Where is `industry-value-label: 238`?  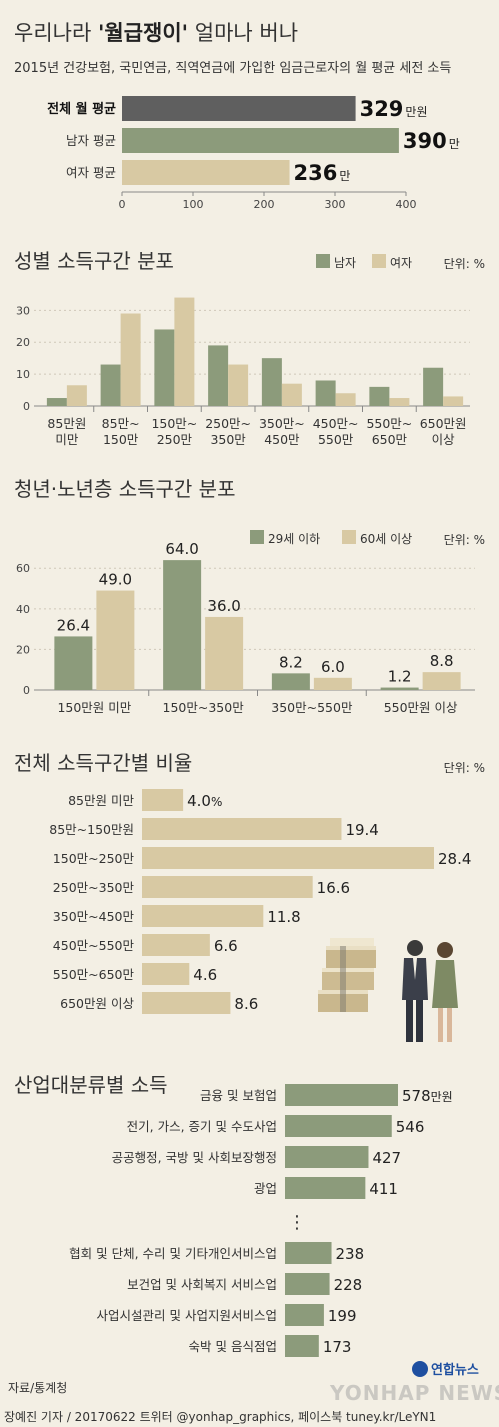
industry-value-label: 238 is located at coordinates (350, 1254).